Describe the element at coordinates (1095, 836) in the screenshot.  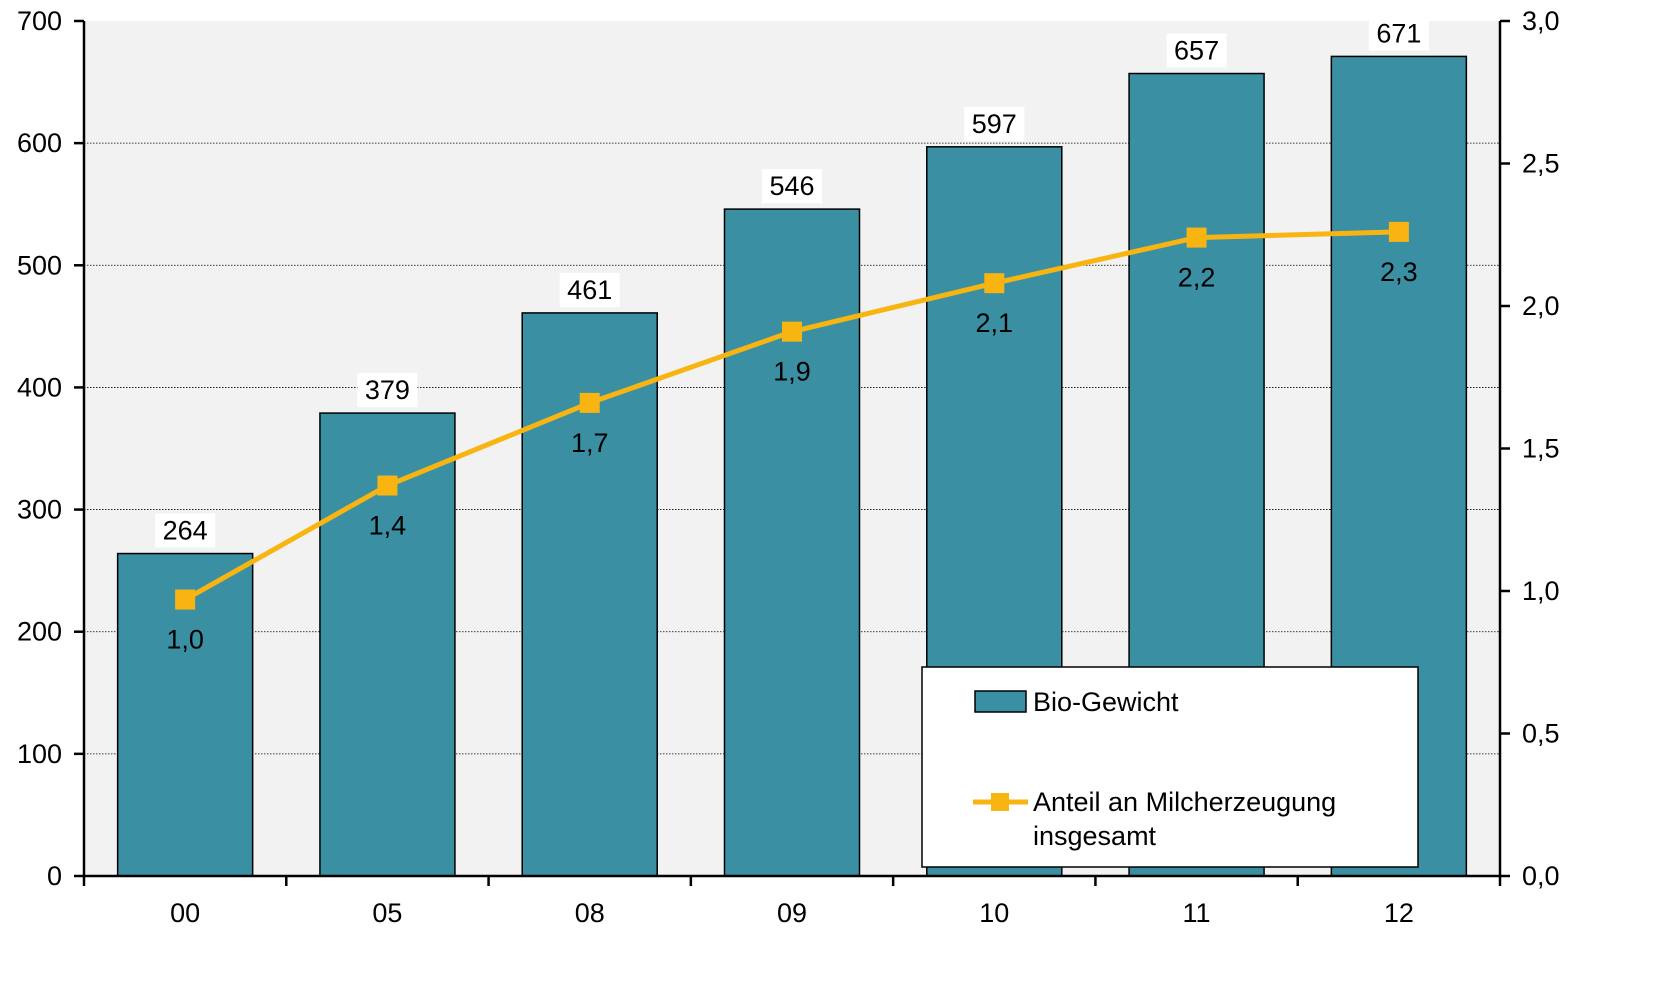
I see `legend-label-line-2: insgesamt` at that location.